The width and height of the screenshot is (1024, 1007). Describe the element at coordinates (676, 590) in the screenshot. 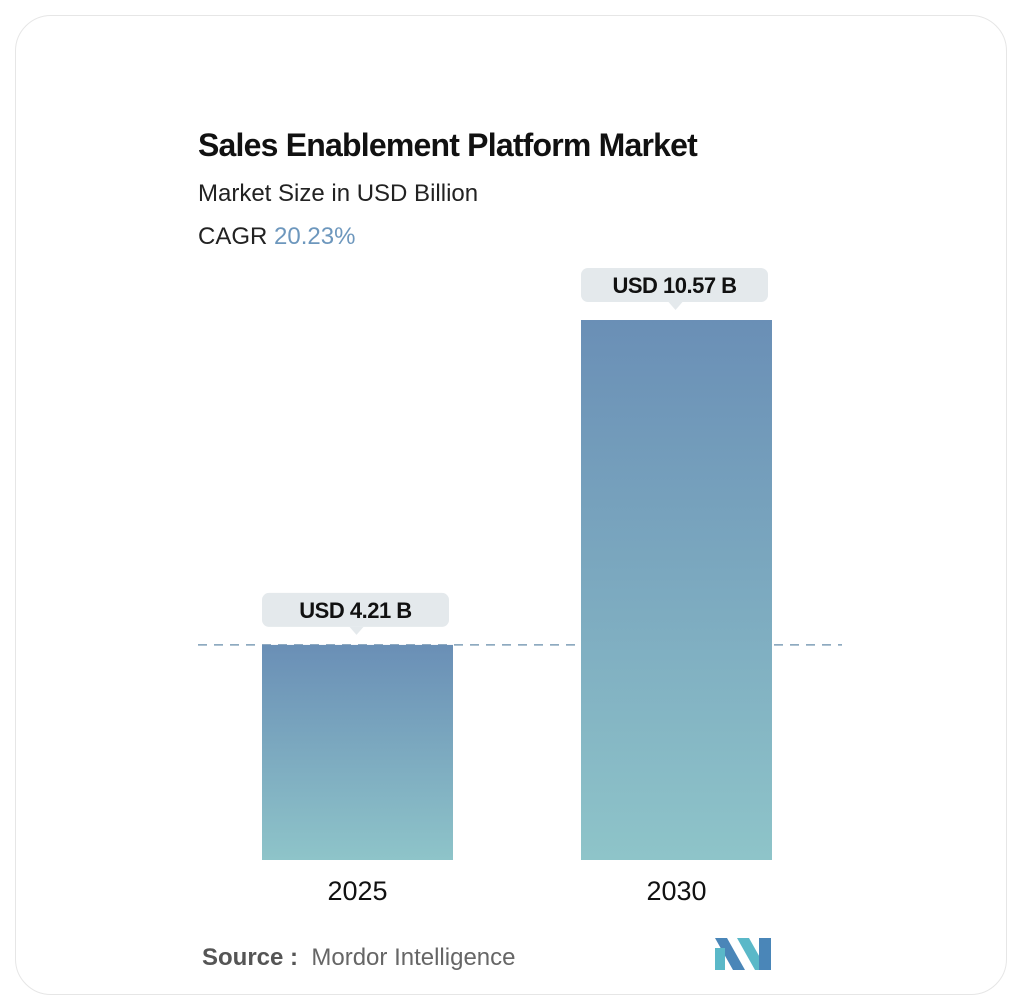

I see `bar-2030` at that location.